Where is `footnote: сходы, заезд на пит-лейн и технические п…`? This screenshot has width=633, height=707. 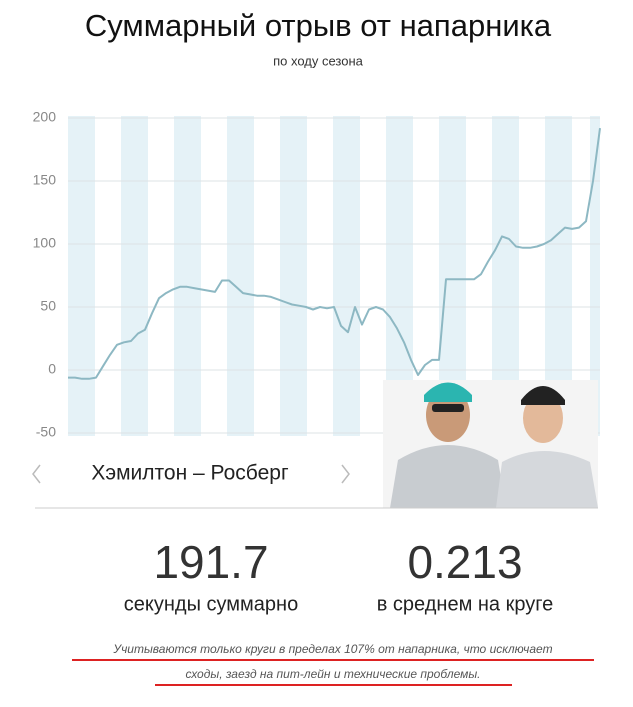 footnote: сходы, заезд на пит-лейн и технические п… is located at coordinates (332, 674).